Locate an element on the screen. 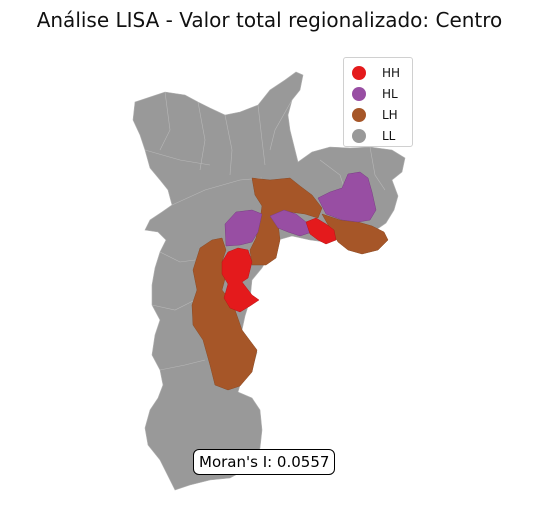  region-hl-east is located at coordinates (347, 197).